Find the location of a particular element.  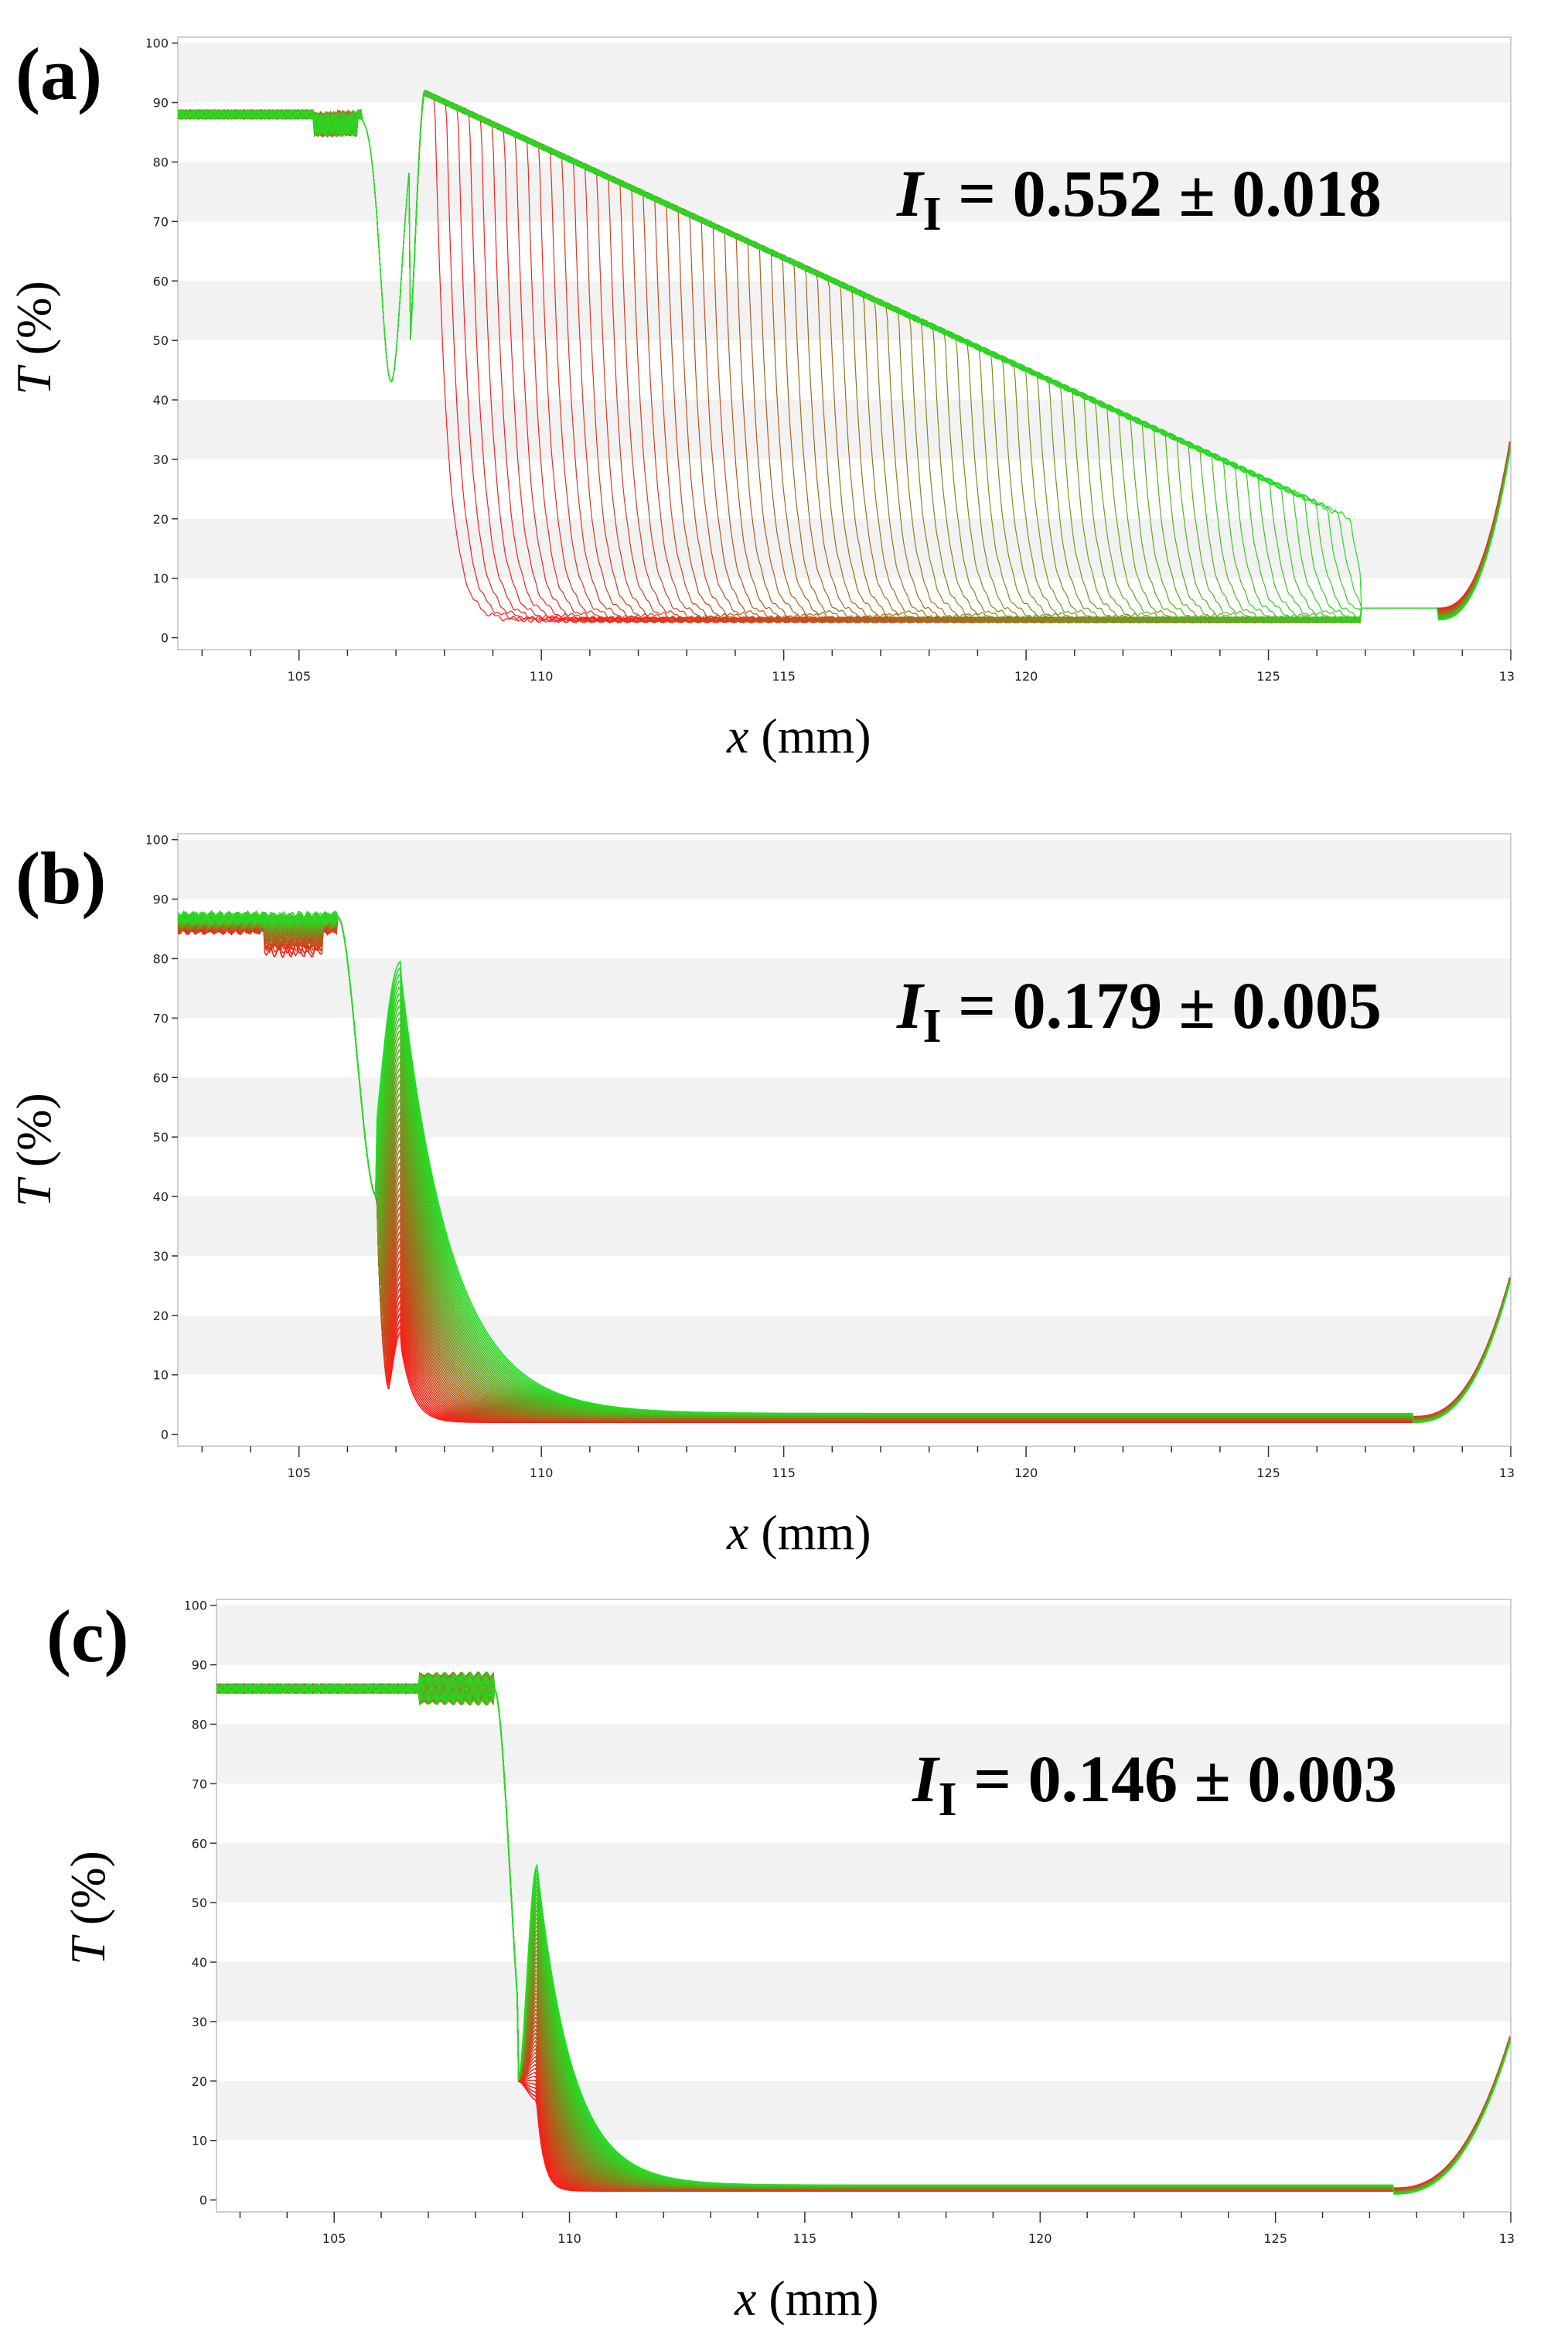

annotation: II = 0.179 ± 0.005 is located at coordinates (1139, 1010).